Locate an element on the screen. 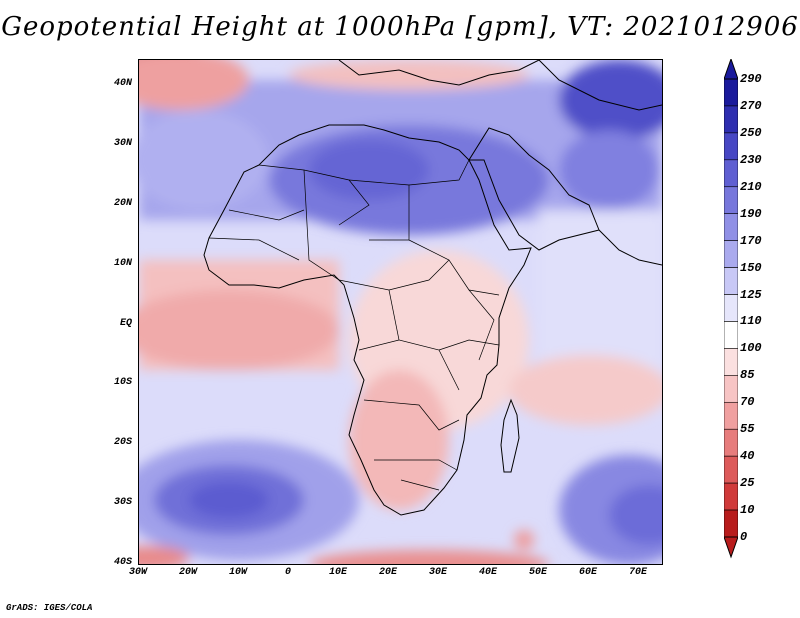  colorbar-segments is located at coordinates (731, 308).